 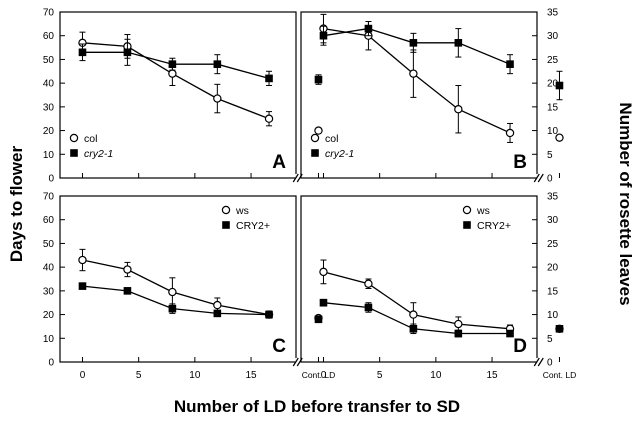 What do you see at coordinates (279, 346) in the screenshot?
I see `panel-letter: C` at bounding box center [279, 346].